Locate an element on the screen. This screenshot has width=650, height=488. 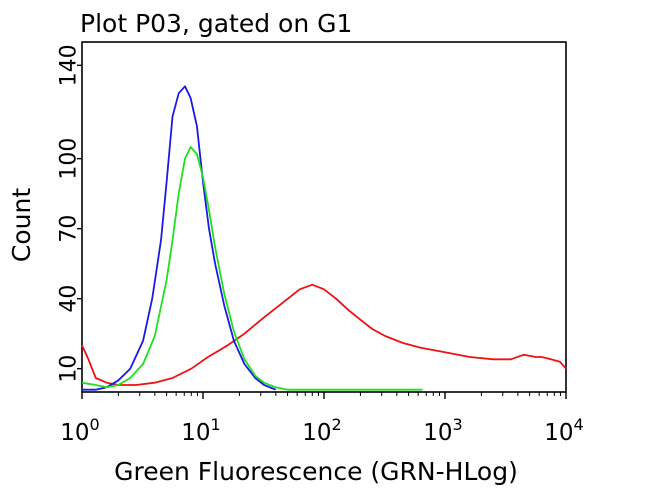
y-tick-label: 10 is located at coordinates (69, 369).